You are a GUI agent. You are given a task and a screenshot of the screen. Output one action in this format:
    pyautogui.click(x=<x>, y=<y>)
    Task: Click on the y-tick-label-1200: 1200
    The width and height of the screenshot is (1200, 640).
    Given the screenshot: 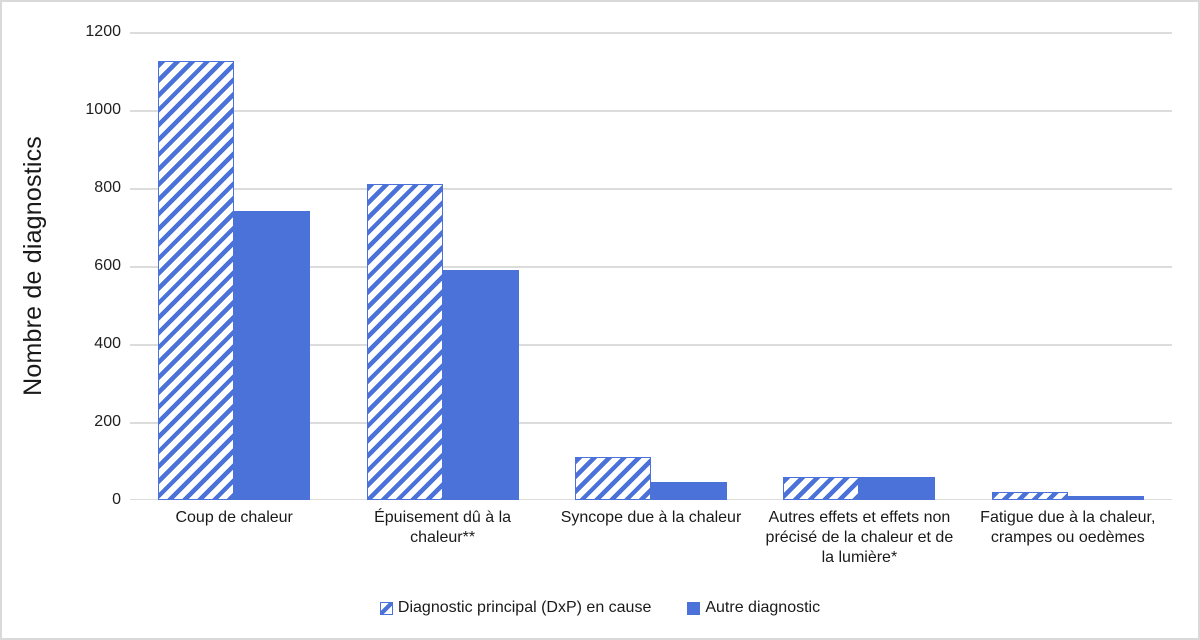 What is the action you would take?
    pyautogui.click(x=103, y=31)
    